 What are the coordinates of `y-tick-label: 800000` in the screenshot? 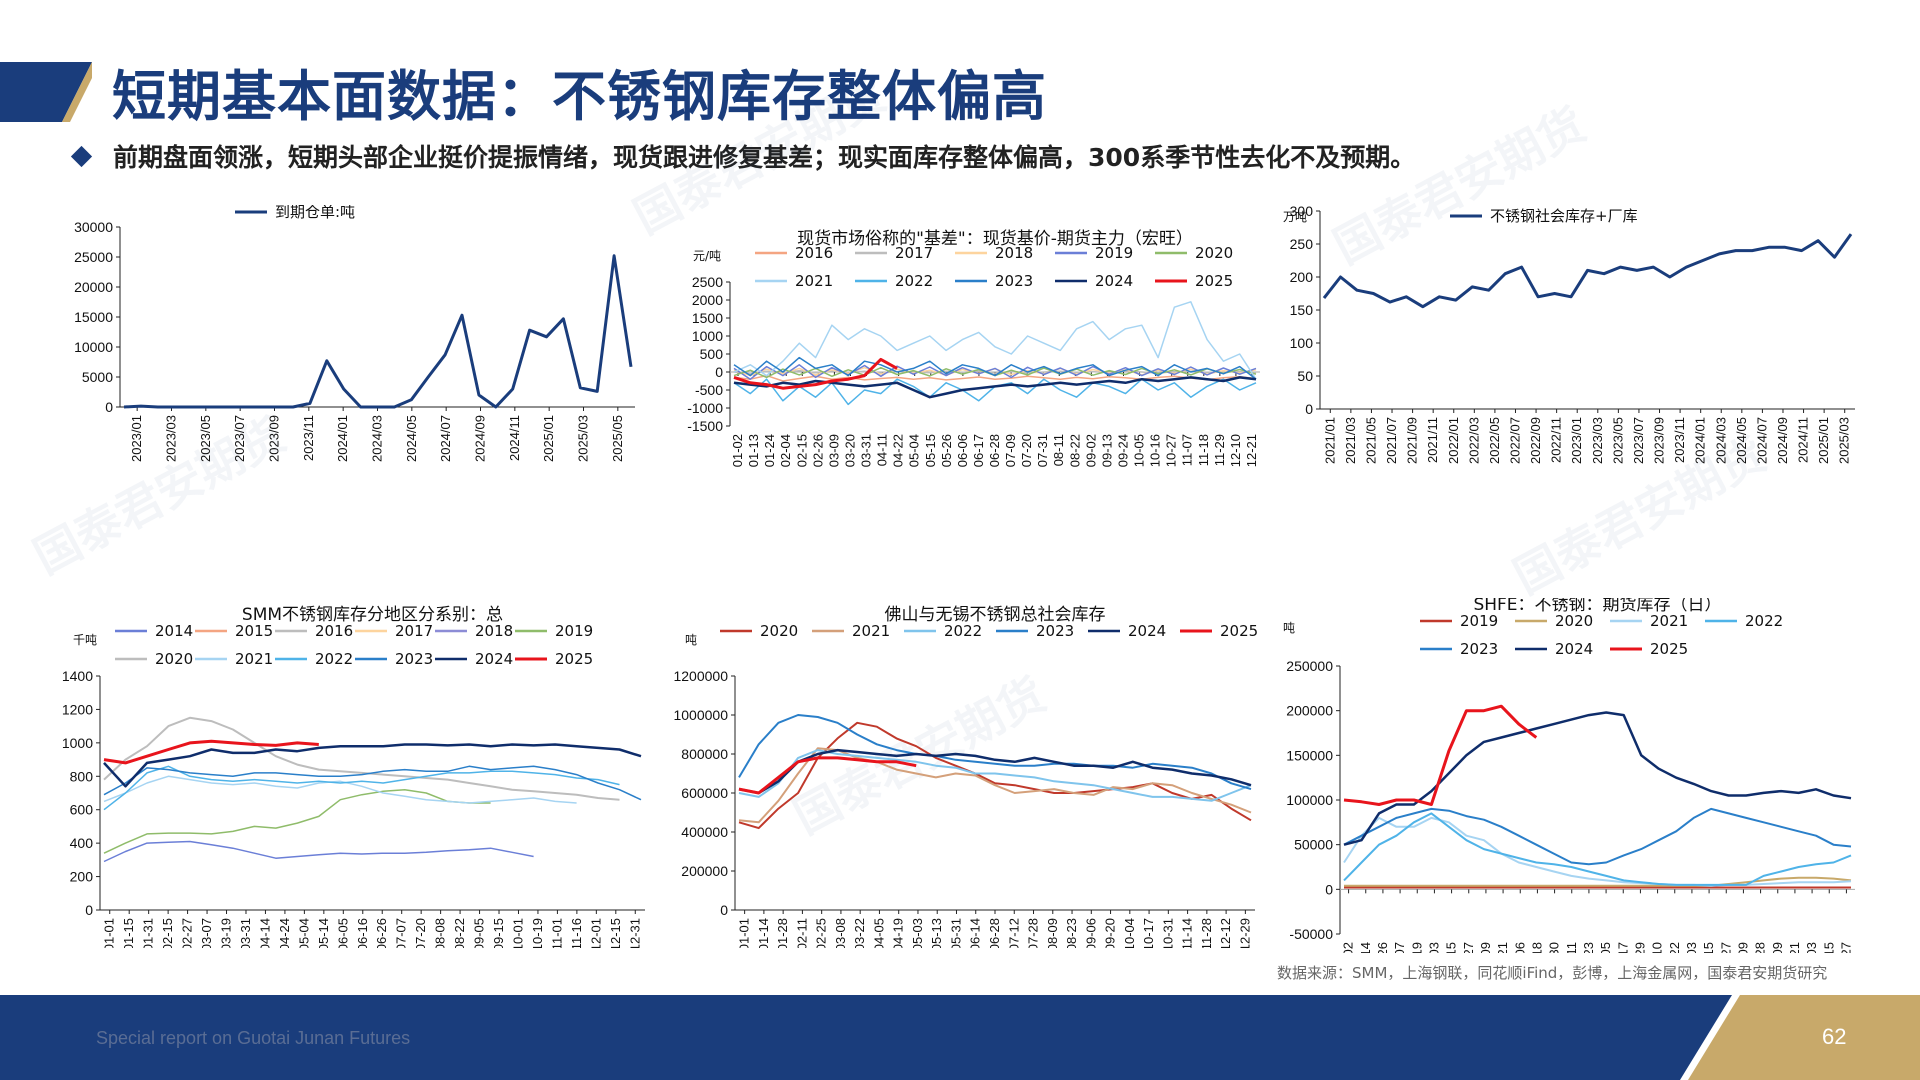 It's located at (704, 754).